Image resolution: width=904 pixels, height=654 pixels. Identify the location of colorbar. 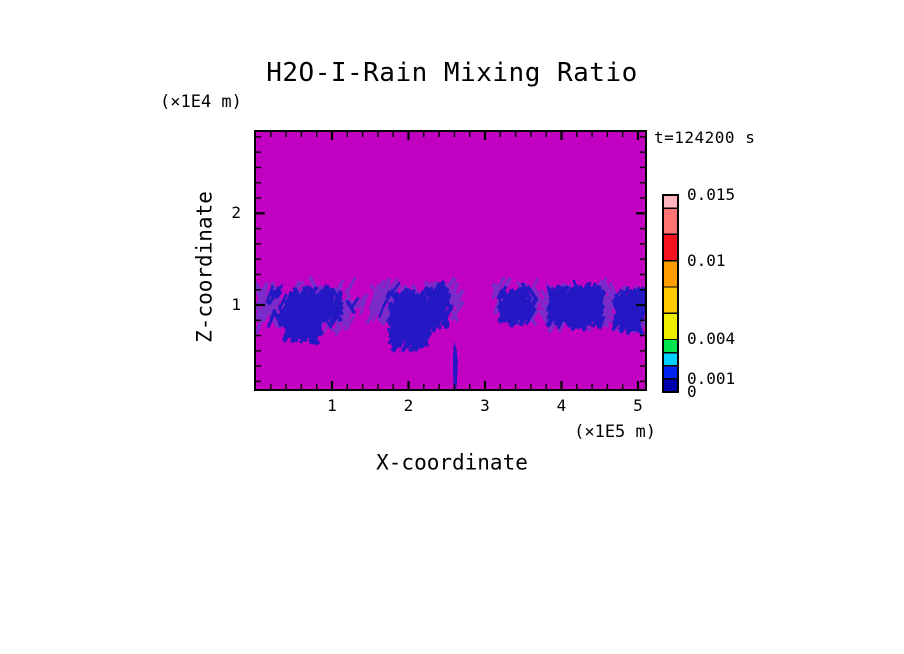
(670, 293).